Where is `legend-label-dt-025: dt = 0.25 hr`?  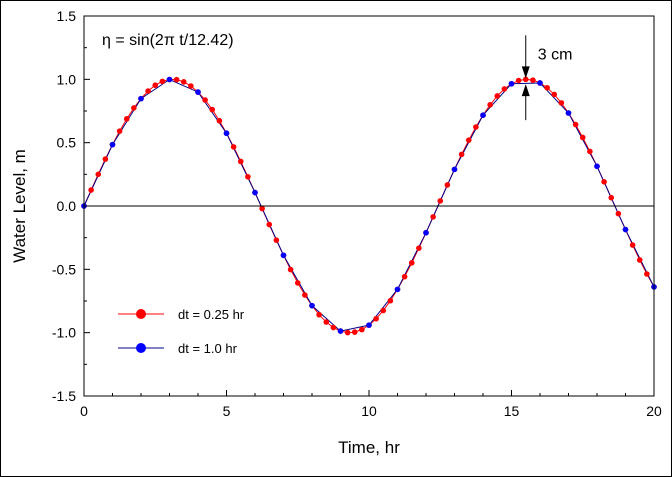
legend-label-dt-025: dt = 0.25 hr is located at coordinates (211, 314).